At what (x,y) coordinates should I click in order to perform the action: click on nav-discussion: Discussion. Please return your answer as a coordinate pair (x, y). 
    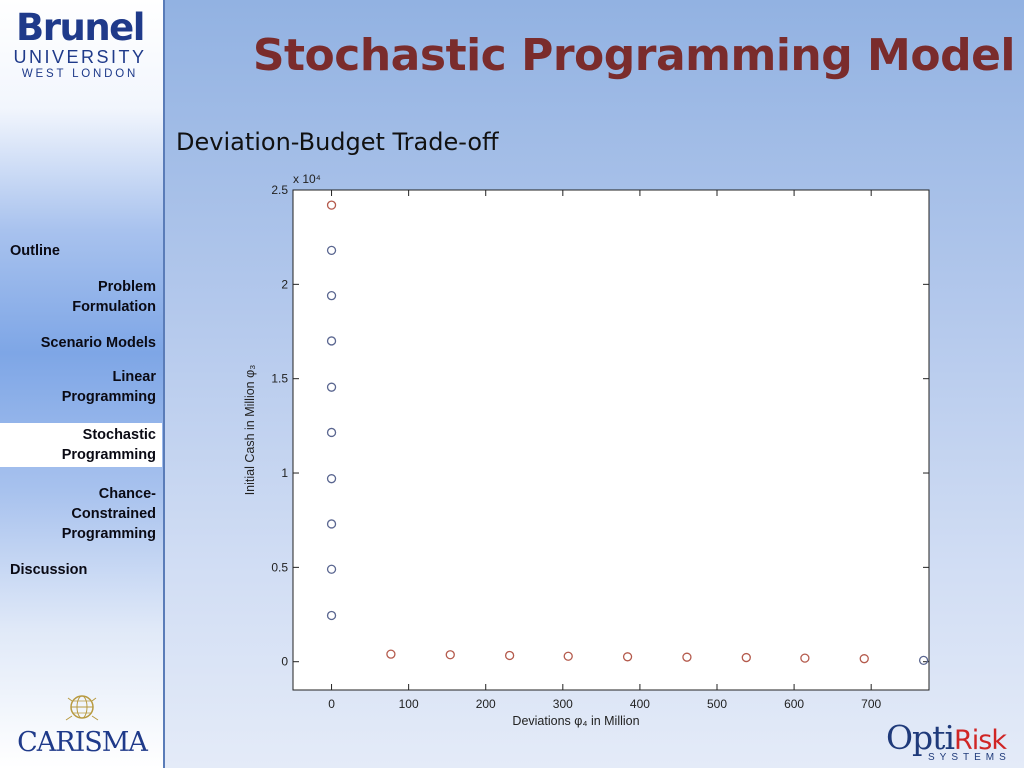
    Looking at the image, I should click on (81, 570).